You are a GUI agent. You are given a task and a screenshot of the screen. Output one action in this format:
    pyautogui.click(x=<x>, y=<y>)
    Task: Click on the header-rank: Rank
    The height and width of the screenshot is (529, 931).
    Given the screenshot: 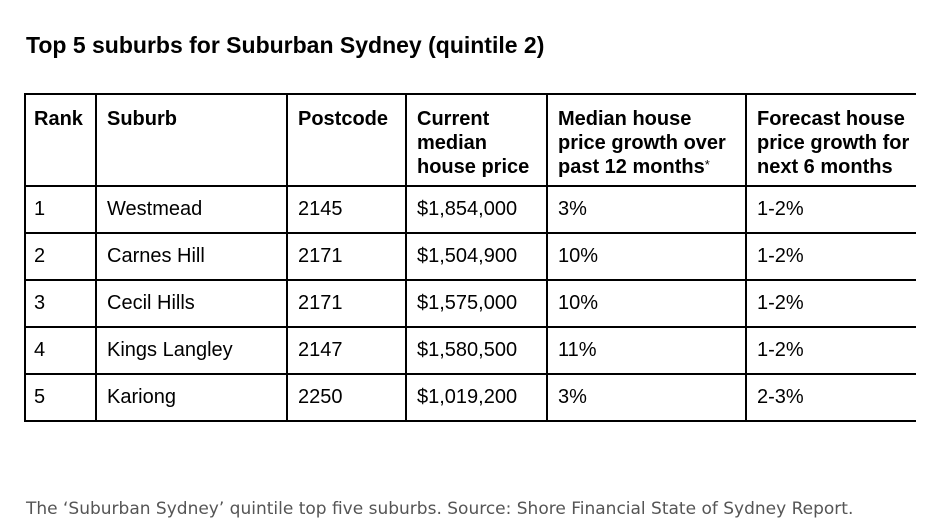 What is the action you would take?
    pyautogui.click(x=60, y=140)
    